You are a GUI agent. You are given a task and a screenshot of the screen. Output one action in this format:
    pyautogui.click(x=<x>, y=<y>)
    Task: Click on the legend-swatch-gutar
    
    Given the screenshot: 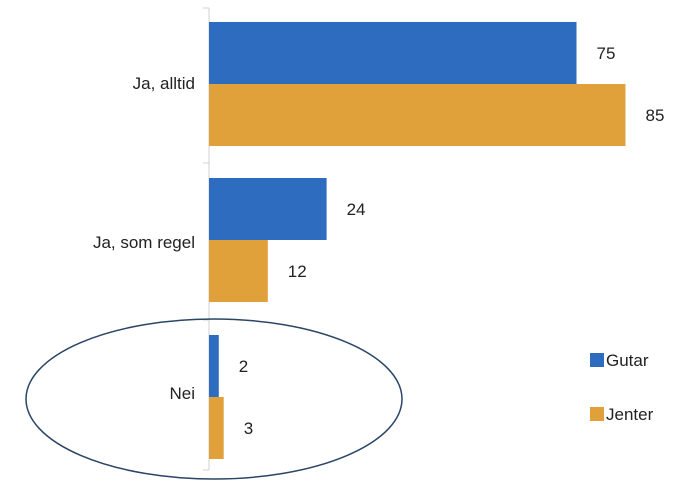 What is the action you would take?
    pyautogui.click(x=597, y=360)
    